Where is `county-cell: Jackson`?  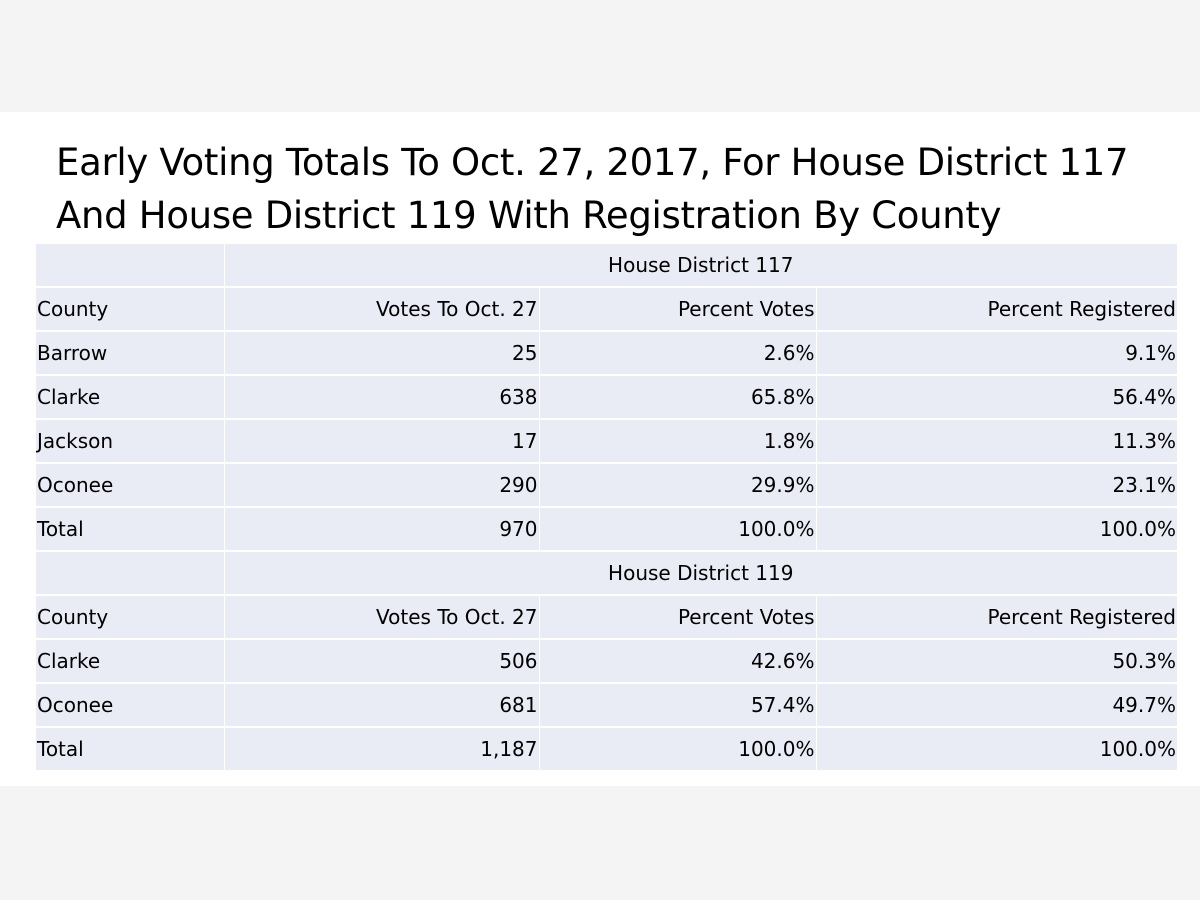 county-cell: Jackson is located at coordinates (130, 441).